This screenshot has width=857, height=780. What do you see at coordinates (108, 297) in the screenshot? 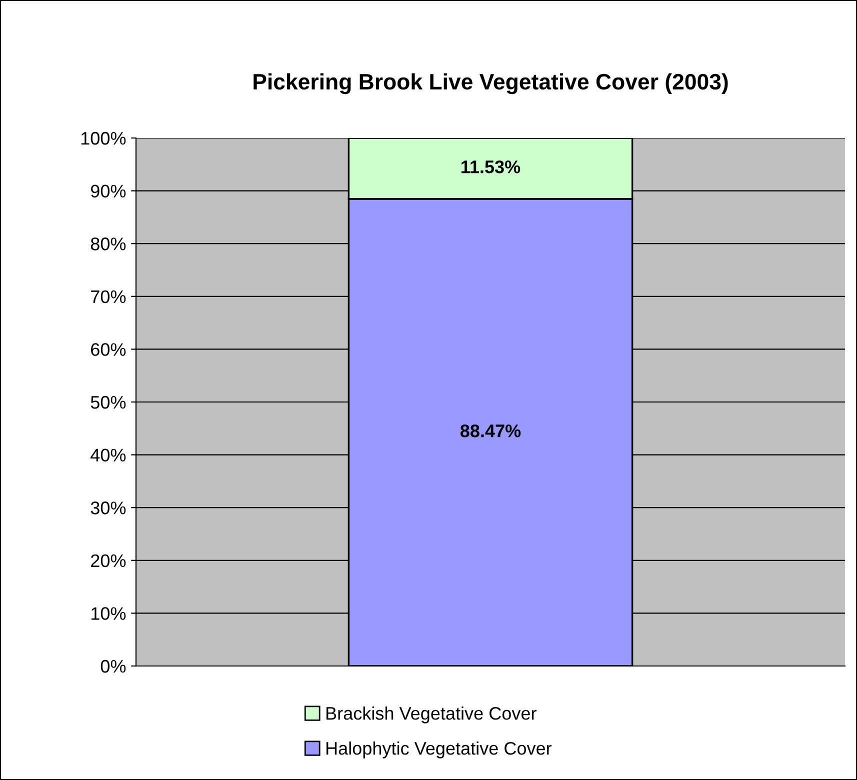
I see `y-tick-label: 70%` at bounding box center [108, 297].